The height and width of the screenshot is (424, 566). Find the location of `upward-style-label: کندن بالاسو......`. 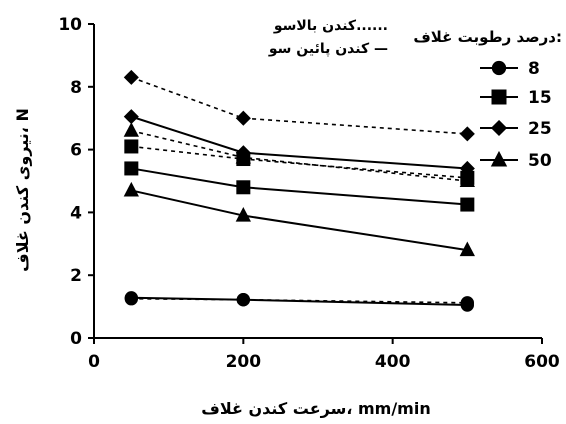

upward-style-label: کندن بالاسو...... is located at coordinates (330, 26).